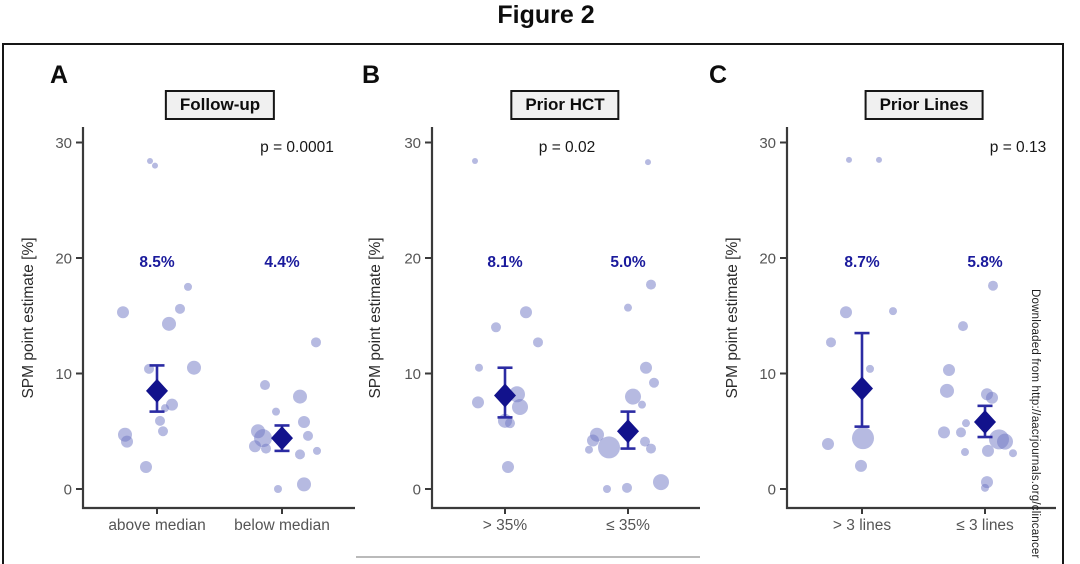 Image resolution: width=1080 pixels, height=564 pixels. I want to click on panel-label-b: B, so click(371, 75).